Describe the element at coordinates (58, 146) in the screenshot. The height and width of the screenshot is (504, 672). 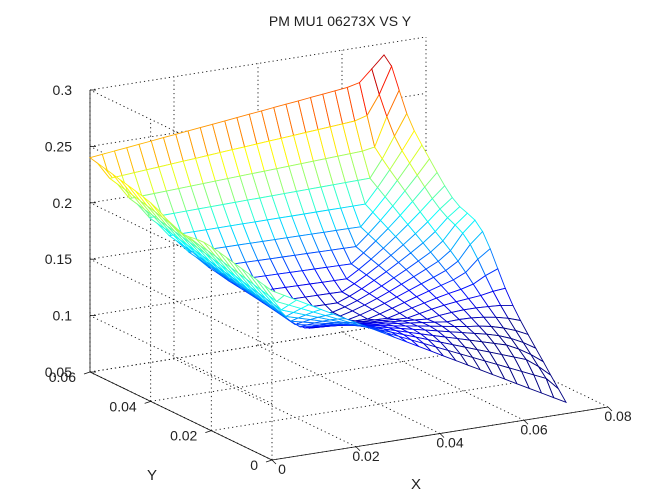
I see `z-tick-label: 0.25` at that location.